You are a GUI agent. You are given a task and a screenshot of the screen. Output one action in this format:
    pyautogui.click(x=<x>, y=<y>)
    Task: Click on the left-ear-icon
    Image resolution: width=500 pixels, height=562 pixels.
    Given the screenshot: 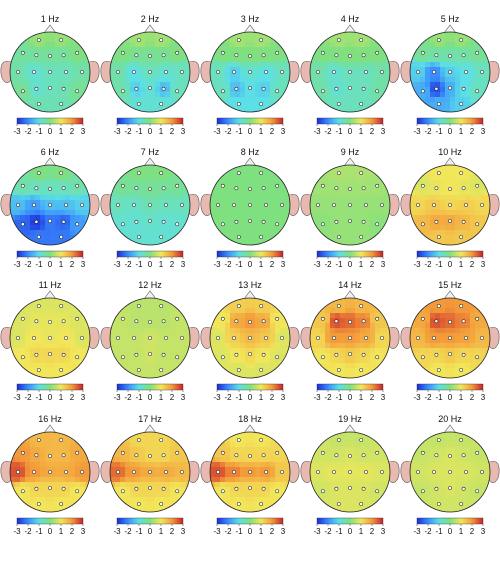 What is the action you would take?
    pyautogui.click(x=106, y=471)
    